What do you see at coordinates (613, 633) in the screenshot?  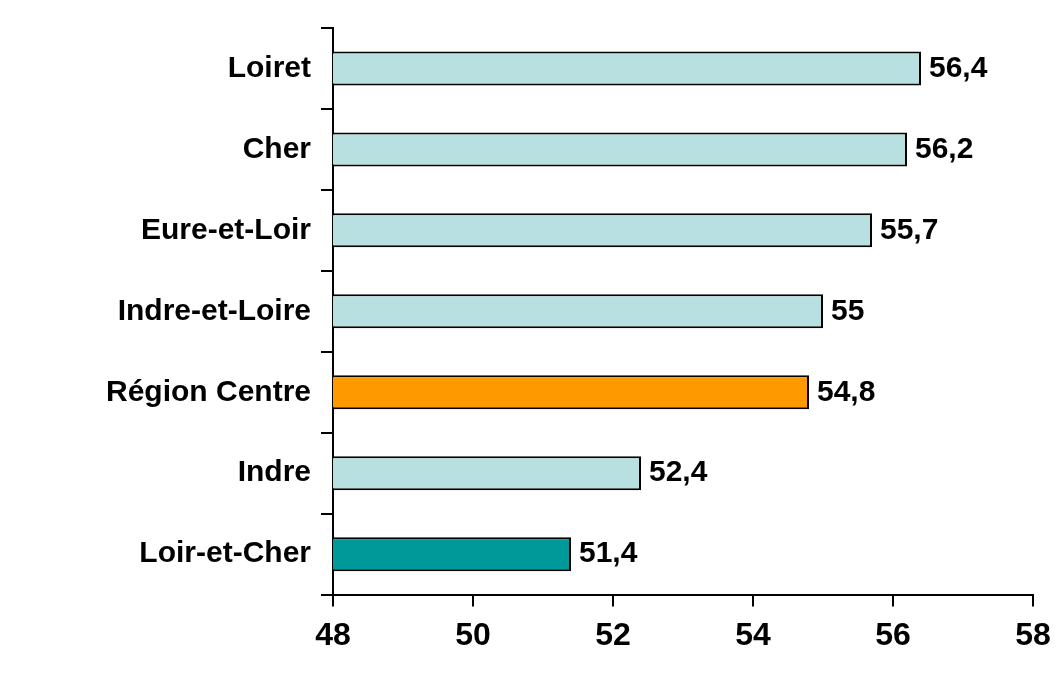 I see `x-tick-label: 52` at bounding box center [613, 633].